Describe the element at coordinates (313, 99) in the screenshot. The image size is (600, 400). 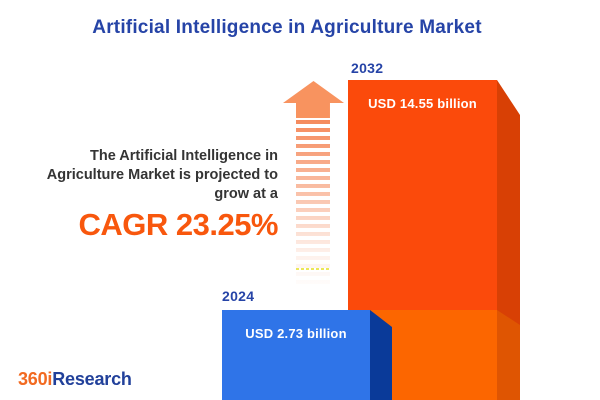
I see `growth-arrow-icon` at that location.